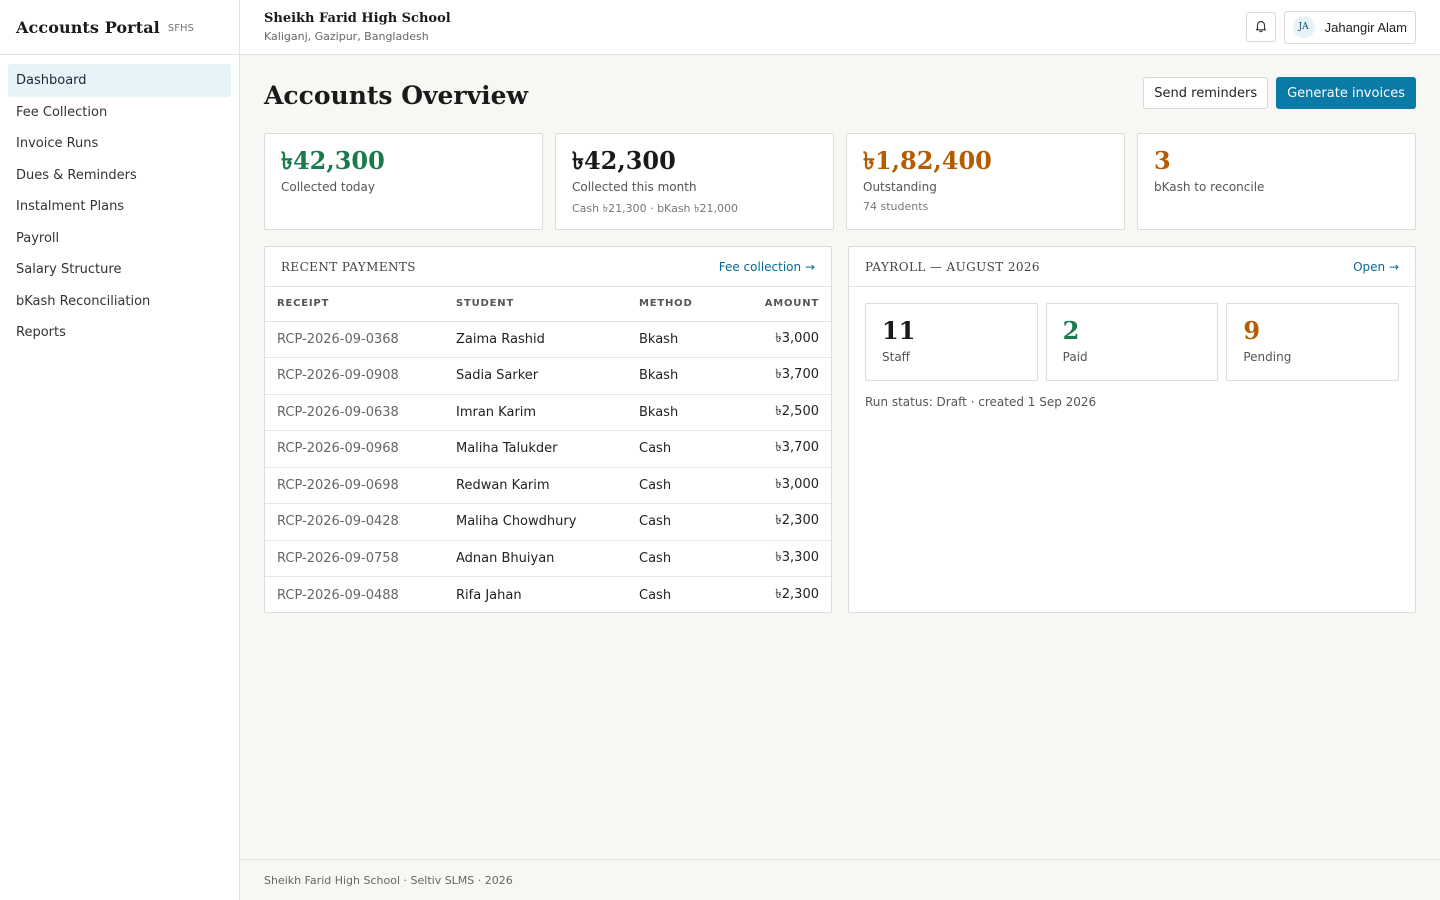  What do you see at coordinates (927, 160) in the screenshot?
I see `stat-value: ৳1,82,400` at bounding box center [927, 160].